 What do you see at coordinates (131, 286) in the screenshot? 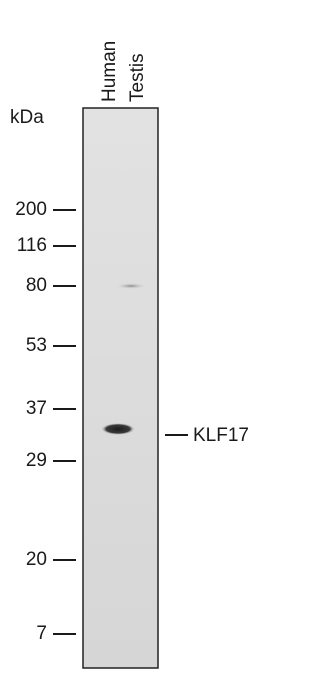
I see `faint-band` at bounding box center [131, 286].